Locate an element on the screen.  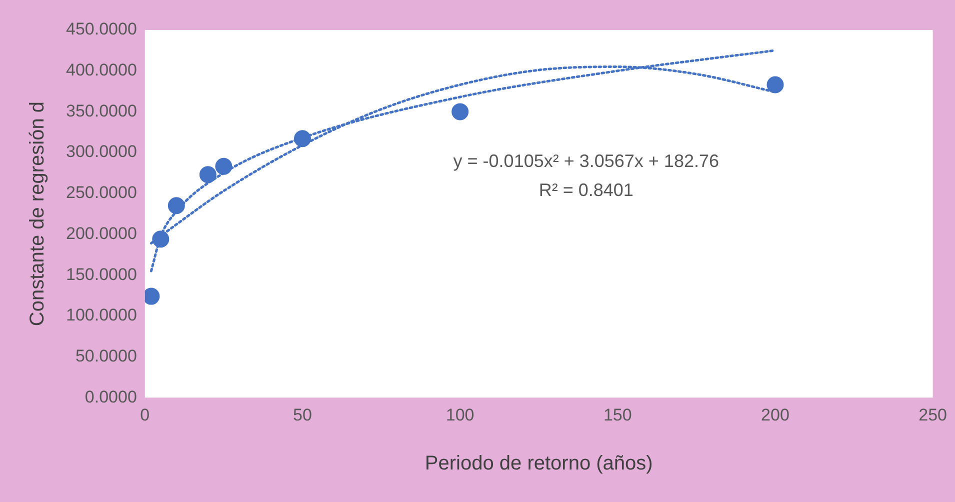
y-tick-label: 200.0000 is located at coordinates (101, 233).